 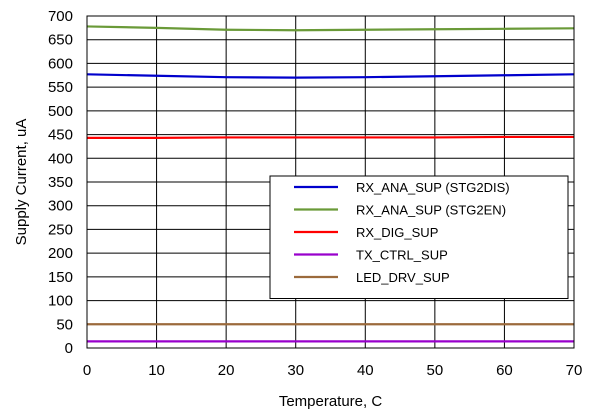 I want to click on y-tick-label: 300, so click(x=60, y=206).